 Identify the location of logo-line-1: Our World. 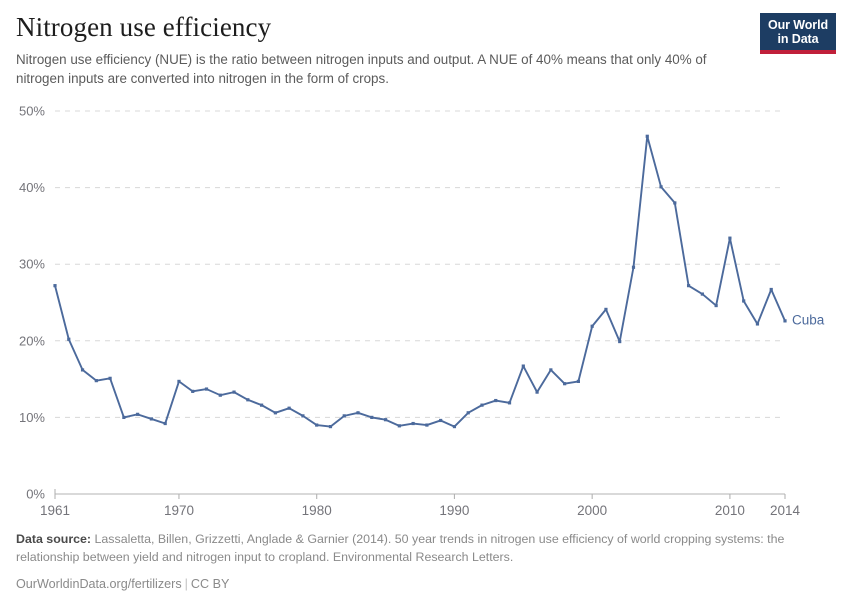
(798, 25).